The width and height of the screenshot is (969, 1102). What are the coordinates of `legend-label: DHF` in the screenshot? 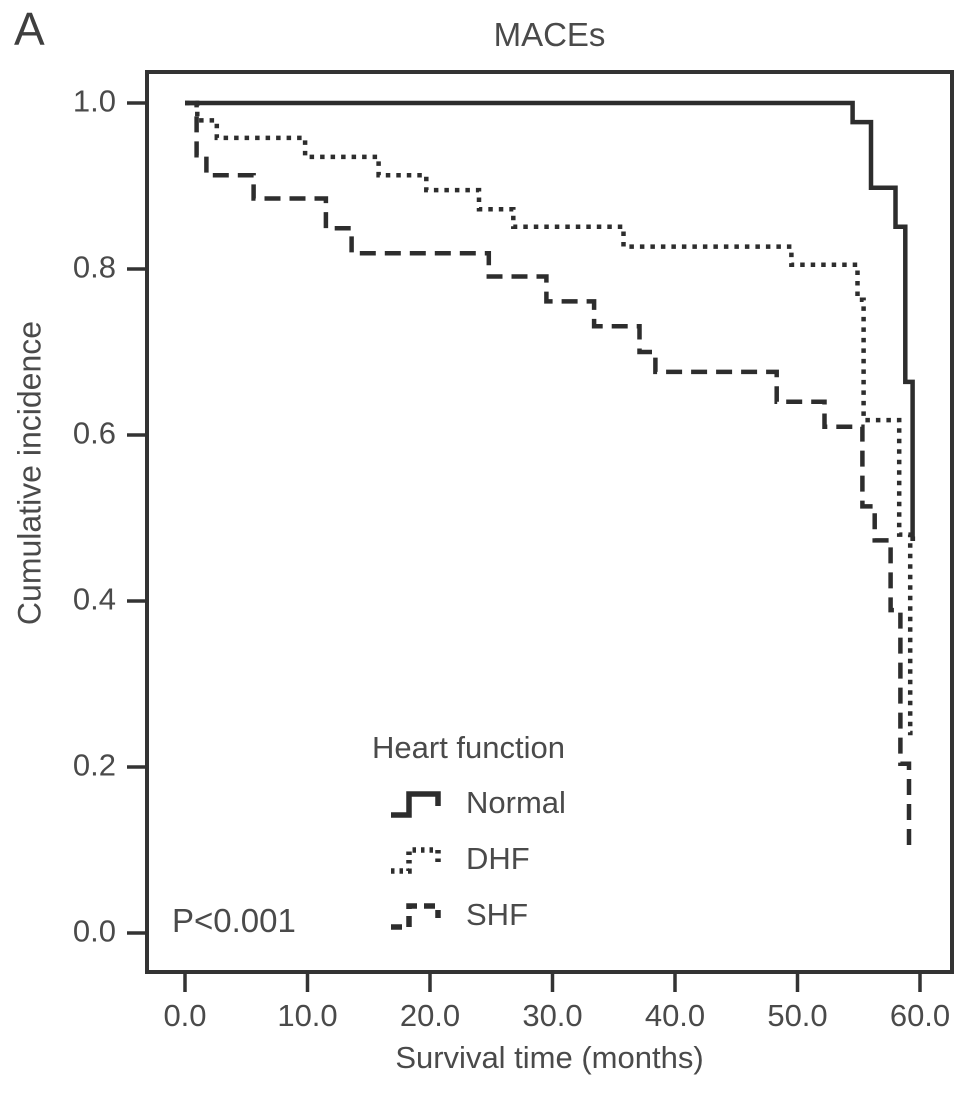 It's located at (498, 858).